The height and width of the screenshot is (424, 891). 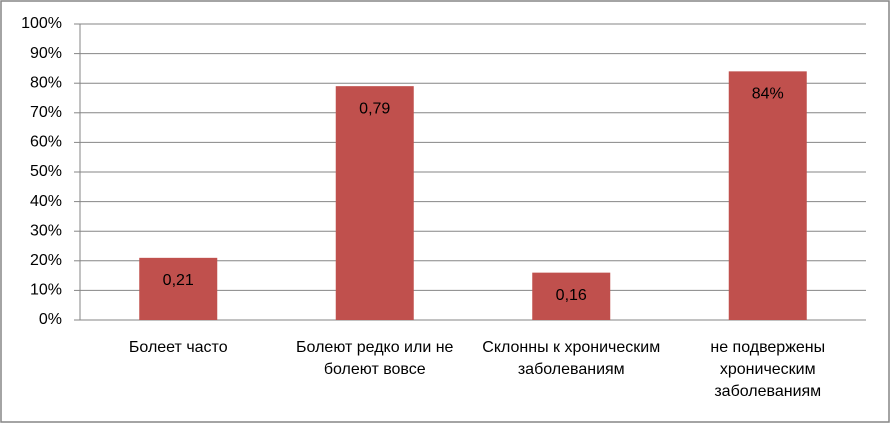 I want to click on x-tick-label: Болеет часто, so click(x=178, y=347).